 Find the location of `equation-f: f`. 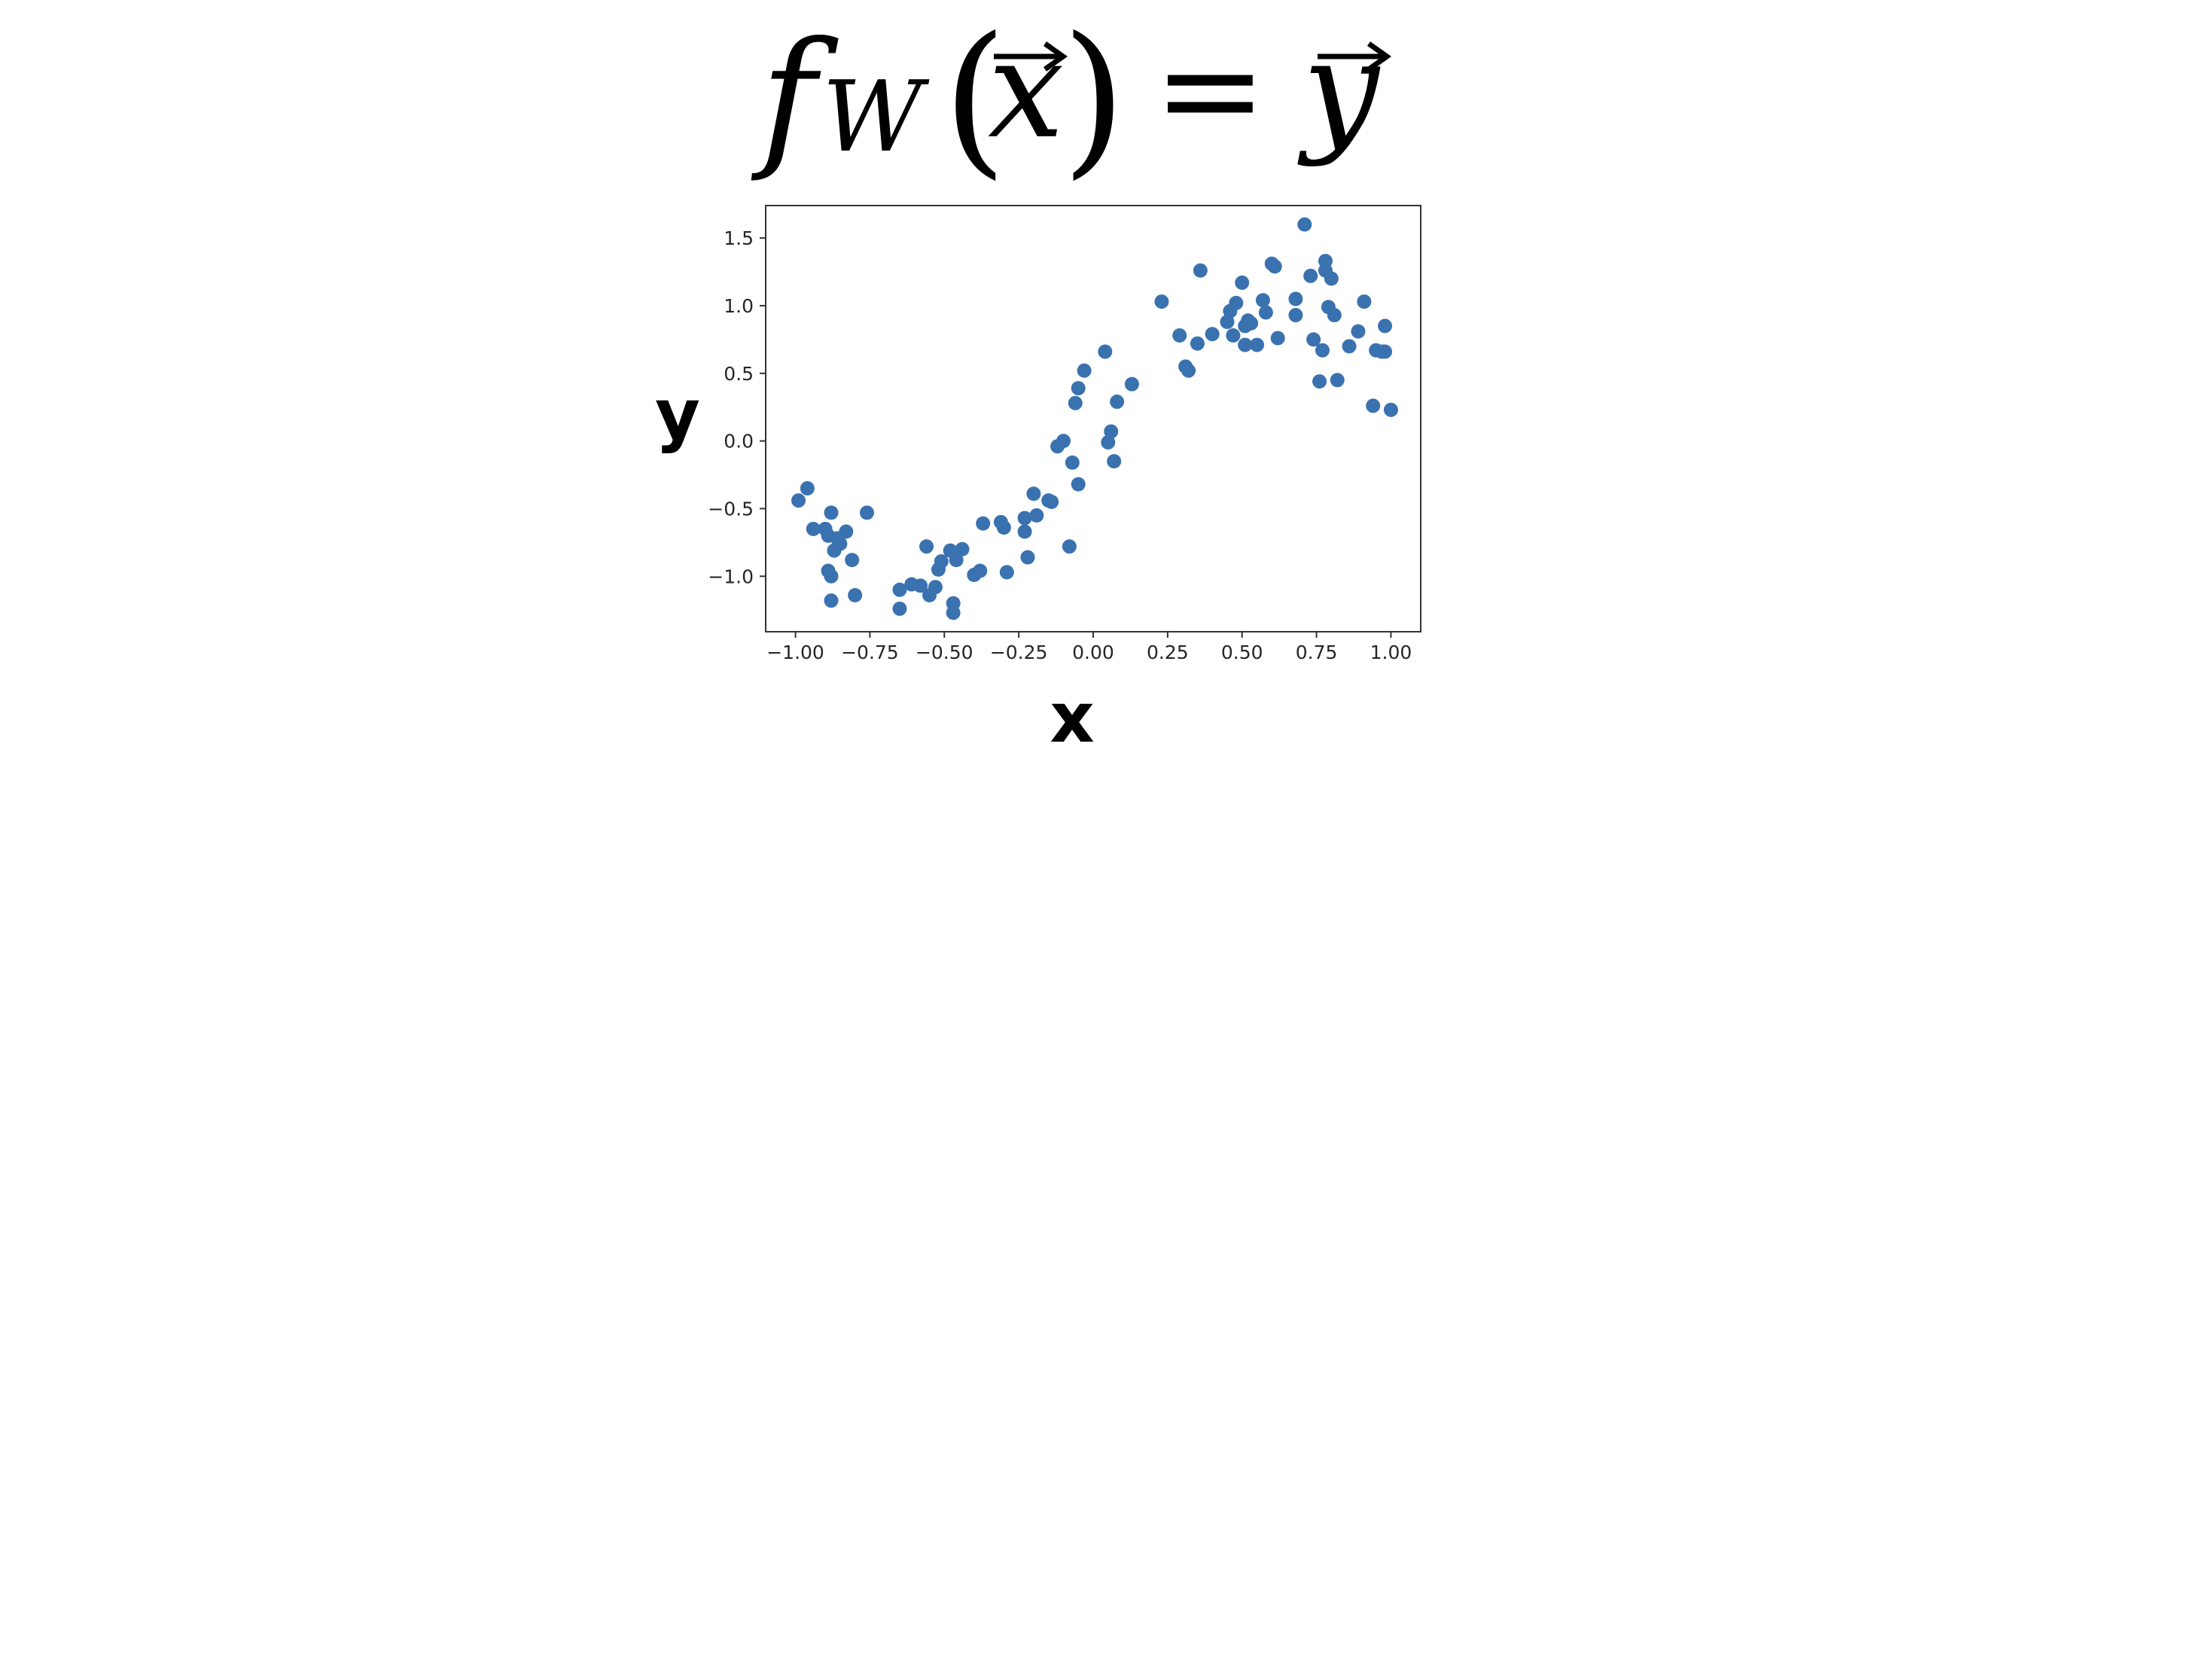

equation-f: f is located at coordinates (789, 97).